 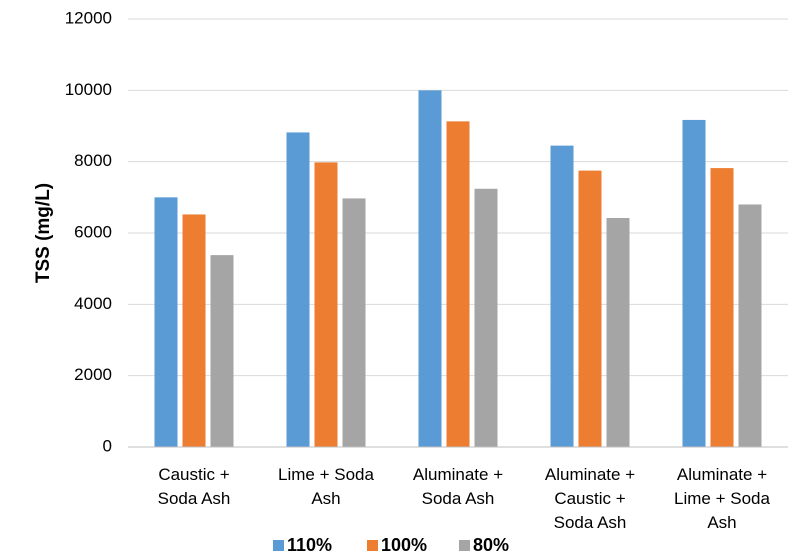 I want to click on legend-label: 110%, so click(x=309, y=545).